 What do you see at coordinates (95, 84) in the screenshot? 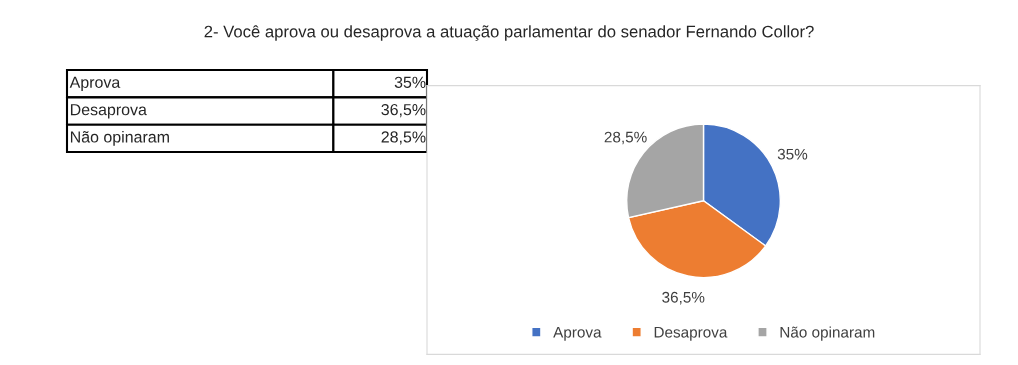
I see `category-label: Aprova` at bounding box center [95, 84].